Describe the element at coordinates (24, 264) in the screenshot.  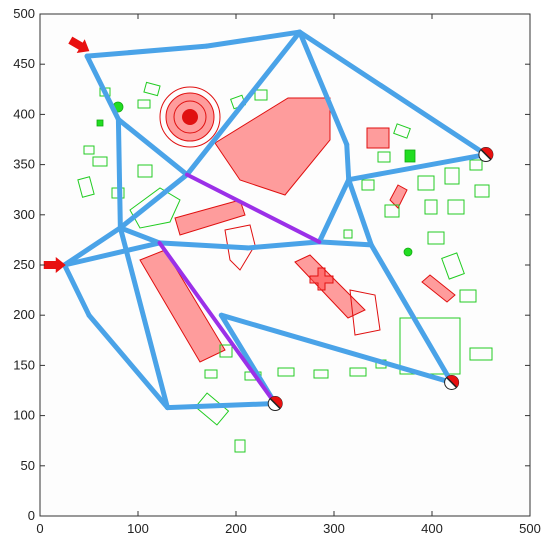
I see `y-tick-label: 250` at that location.